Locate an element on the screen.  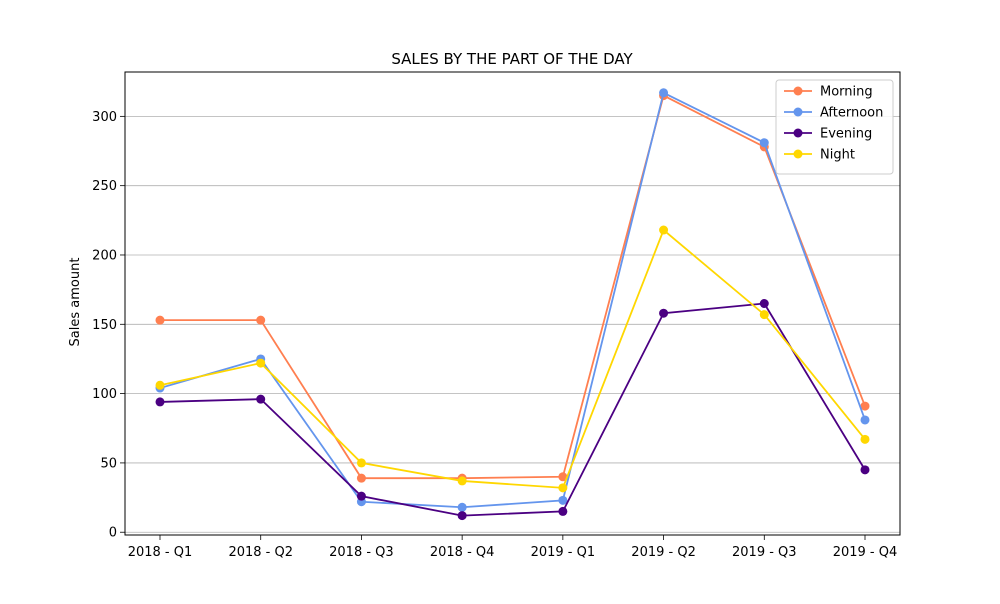
y-tick-label: 50 is located at coordinates (108, 463).